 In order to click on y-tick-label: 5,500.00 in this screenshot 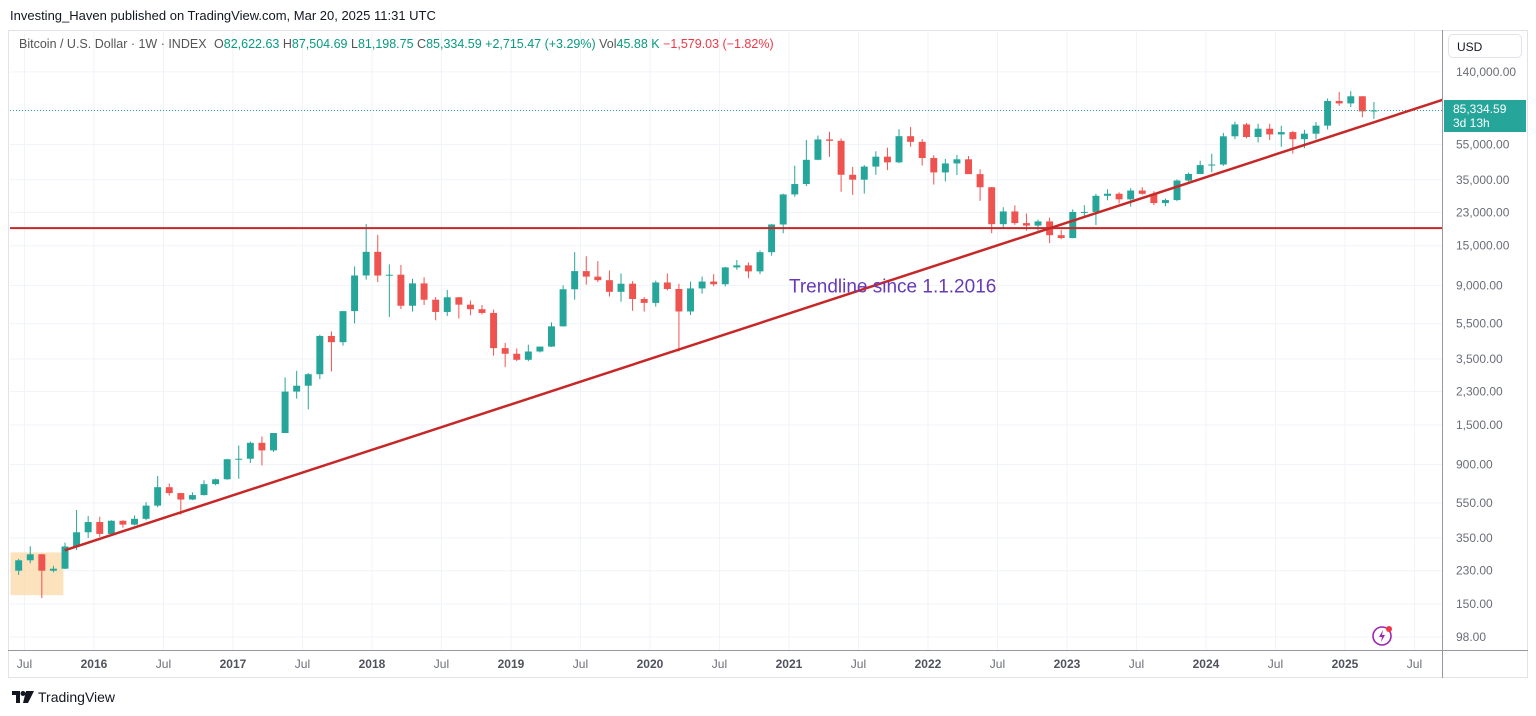, I will do `click(1479, 324)`.